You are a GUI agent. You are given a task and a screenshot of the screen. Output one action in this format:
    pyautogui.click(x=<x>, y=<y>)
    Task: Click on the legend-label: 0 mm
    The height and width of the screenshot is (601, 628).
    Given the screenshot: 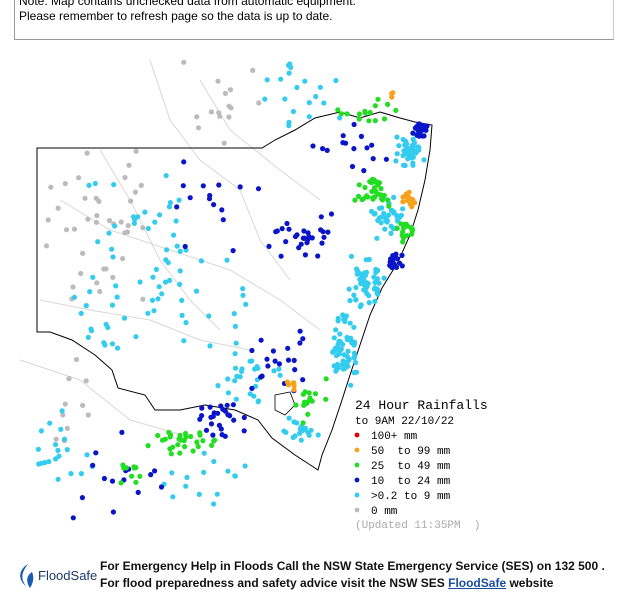 What is the action you would take?
    pyautogui.click(x=384, y=512)
    